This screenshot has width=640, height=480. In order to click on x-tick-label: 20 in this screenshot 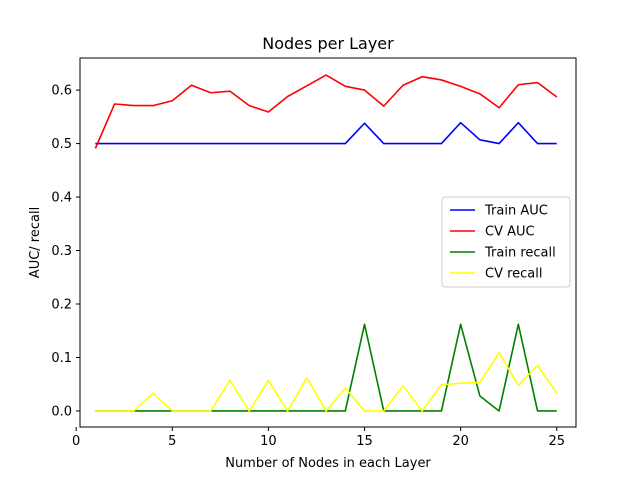, I will do `click(460, 441)`.